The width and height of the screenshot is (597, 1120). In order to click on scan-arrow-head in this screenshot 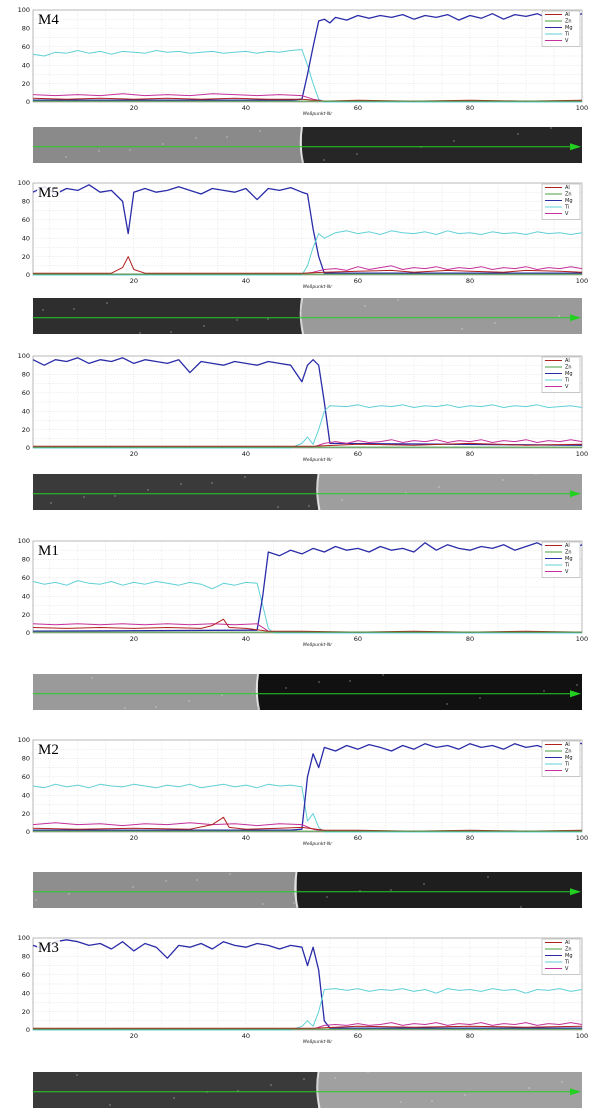, I will do `click(575, 892)`.